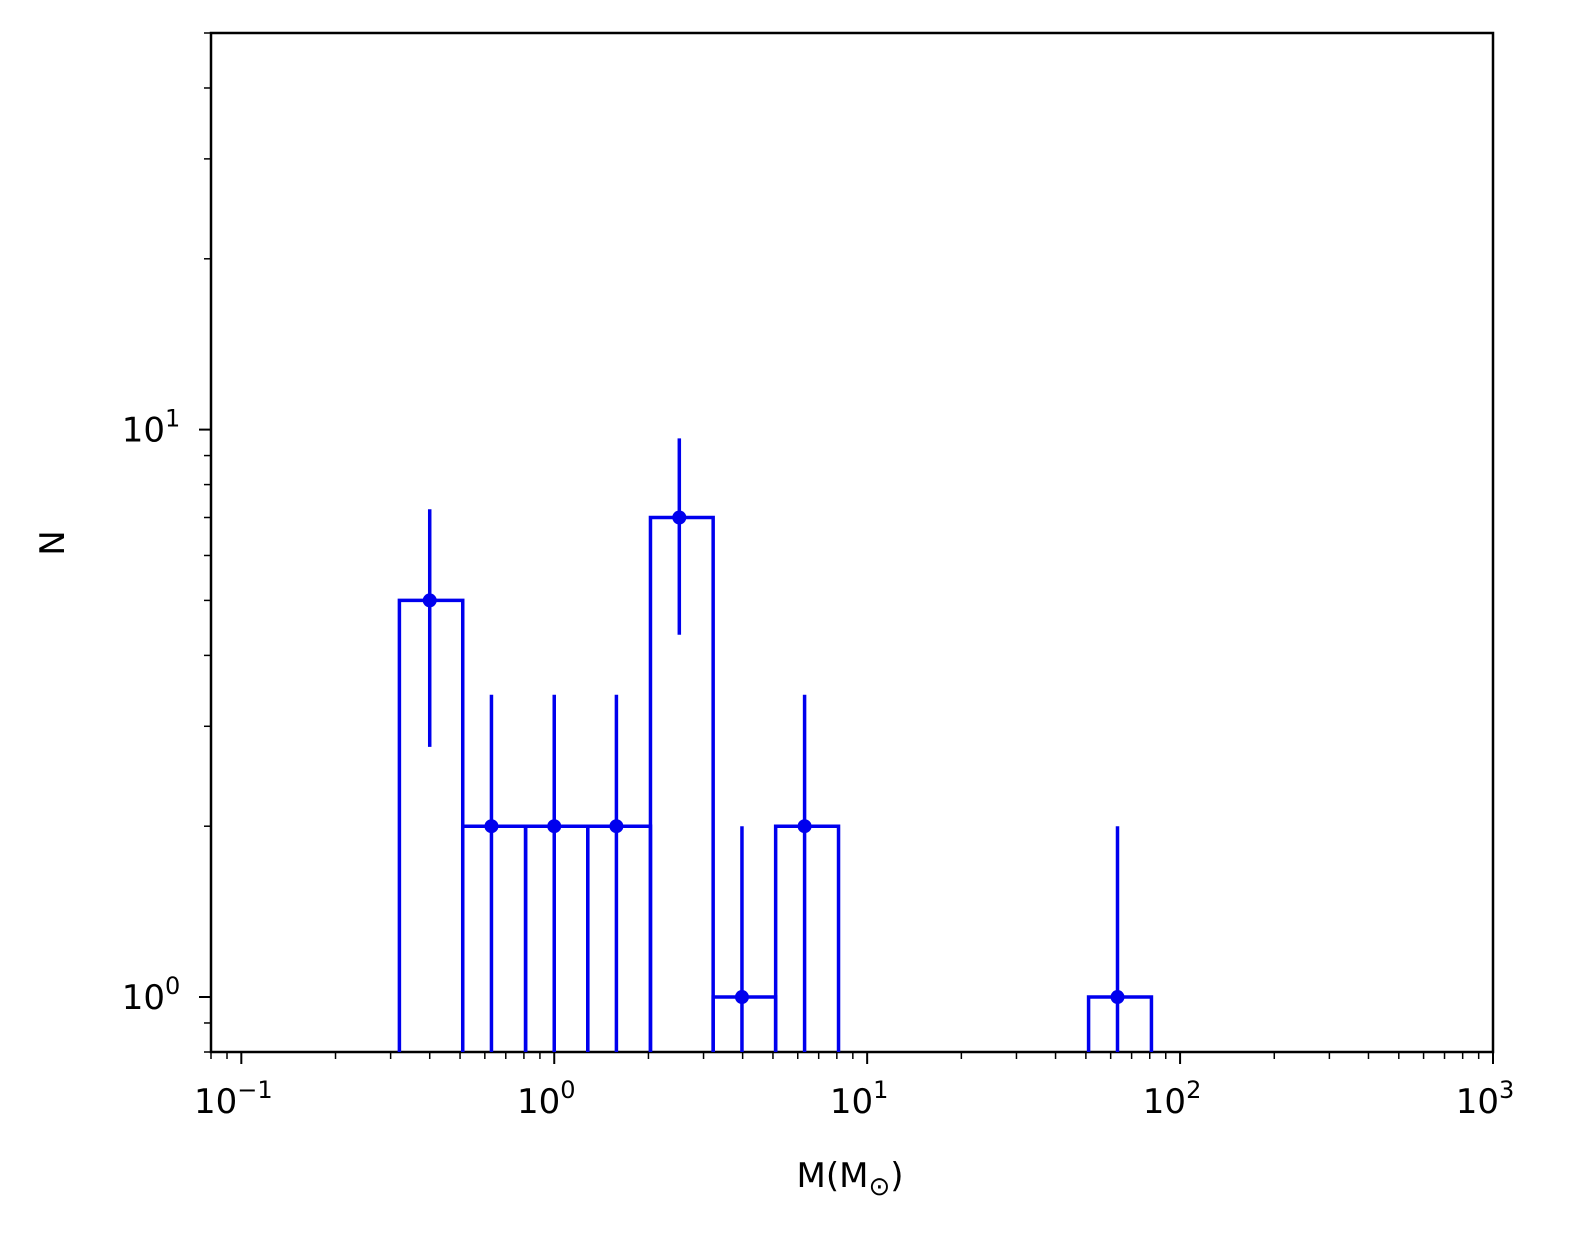 Image resolution: width=1578 pixels, height=1241 pixels. I want to click on y-axis-ticks: 10⁰ 10¹, so click(166, 542).